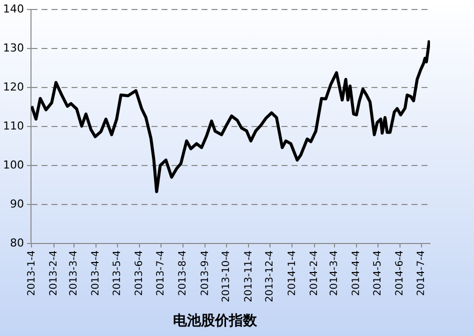  Describe the element at coordinates (13, 165) in the screenshot. I see `y-tick-label: 100` at that location.